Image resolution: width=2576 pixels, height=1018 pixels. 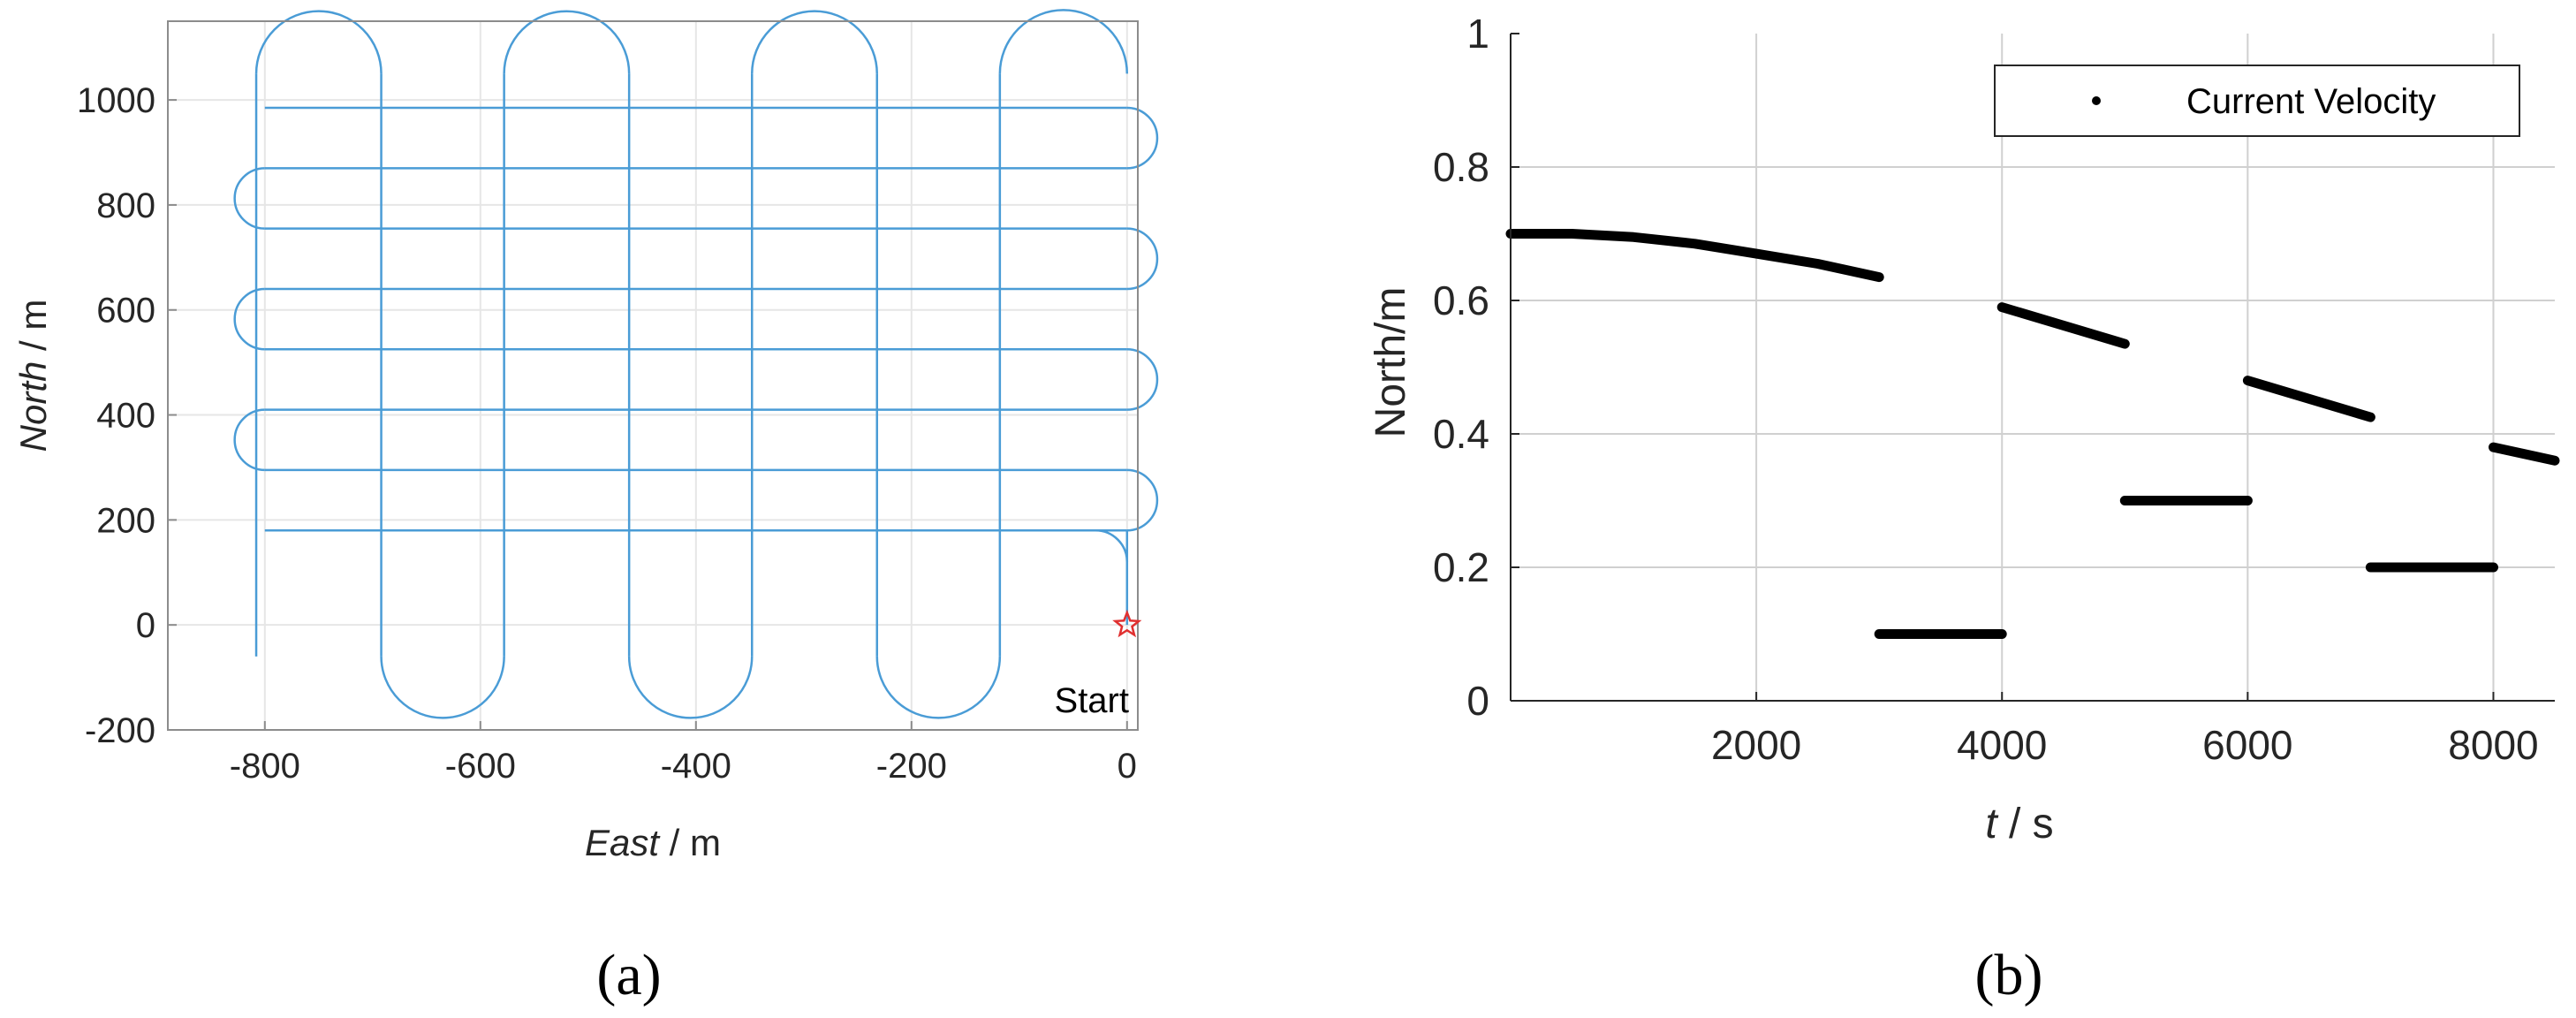 I want to click on panel-a-x-tick-label: 0, so click(x=1127, y=766).